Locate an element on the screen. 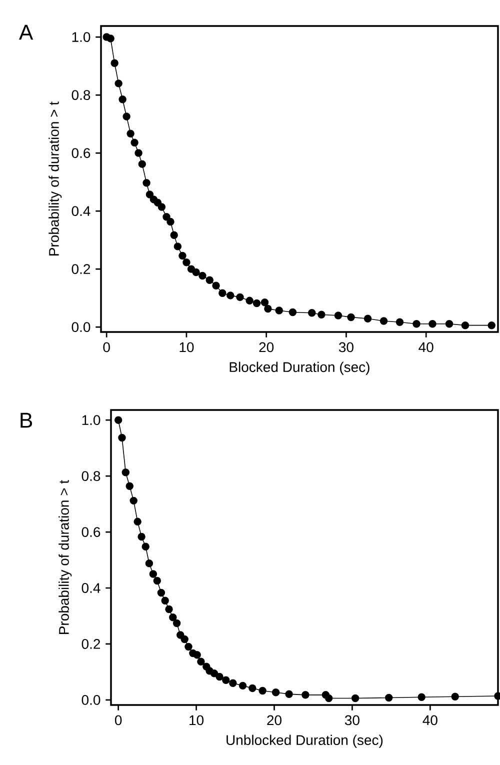  x-tick-label: 20 is located at coordinates (274, 720).